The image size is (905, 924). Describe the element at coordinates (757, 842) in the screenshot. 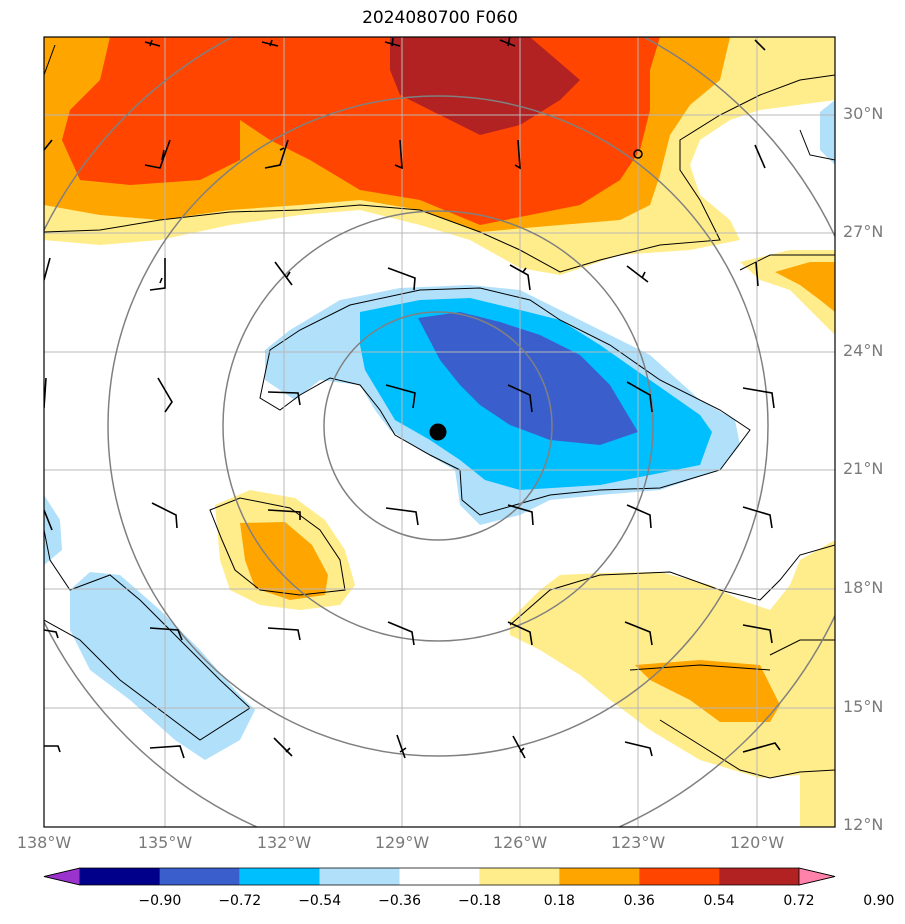

I see `lon-label-120w: 120°W` at that location.